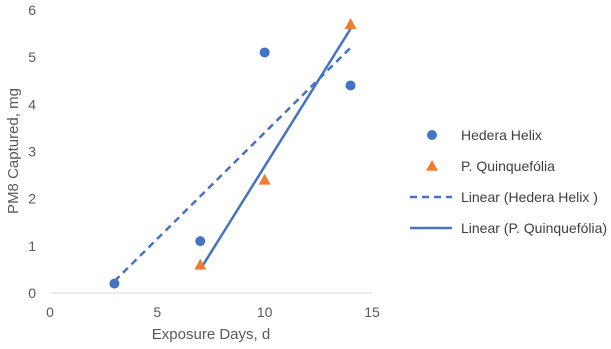 The height and width of the screenshot is (349, 611). I want to click on x-tick-label: 5, so click(157, 312).